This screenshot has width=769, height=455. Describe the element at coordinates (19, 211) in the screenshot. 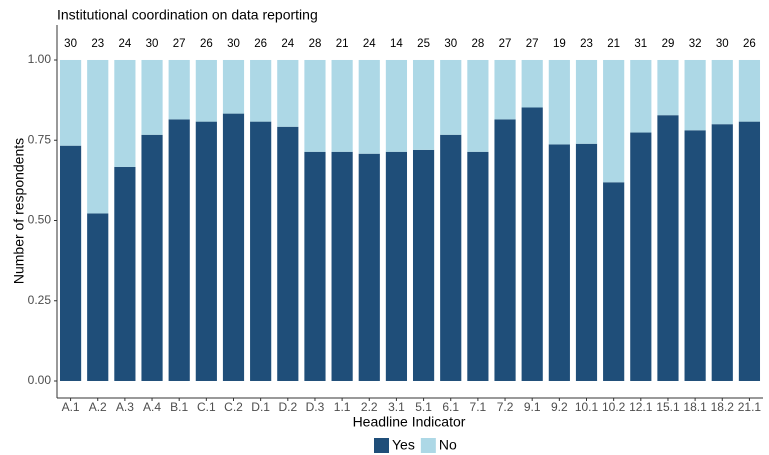

I see `y-axis-label: Number of respondents` at that location.